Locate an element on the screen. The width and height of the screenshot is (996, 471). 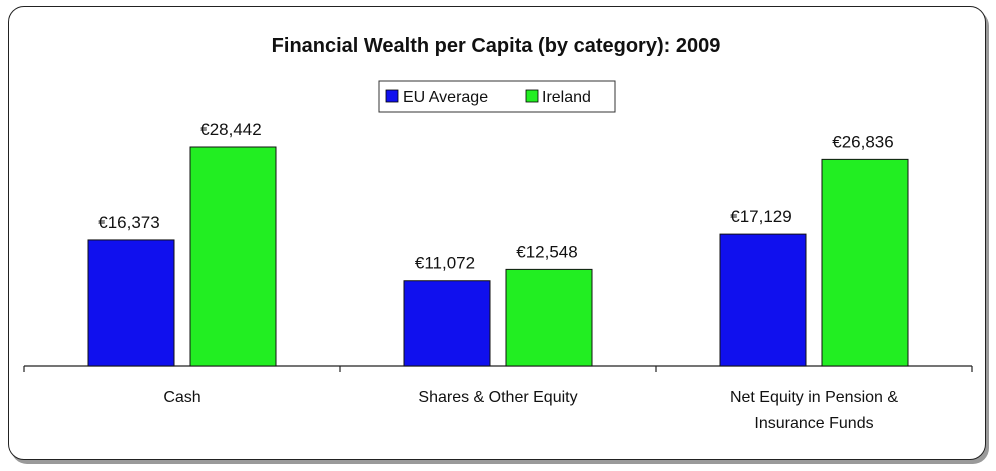
category-label: Net Equity in Pension & is located at coordinates (814, 397).